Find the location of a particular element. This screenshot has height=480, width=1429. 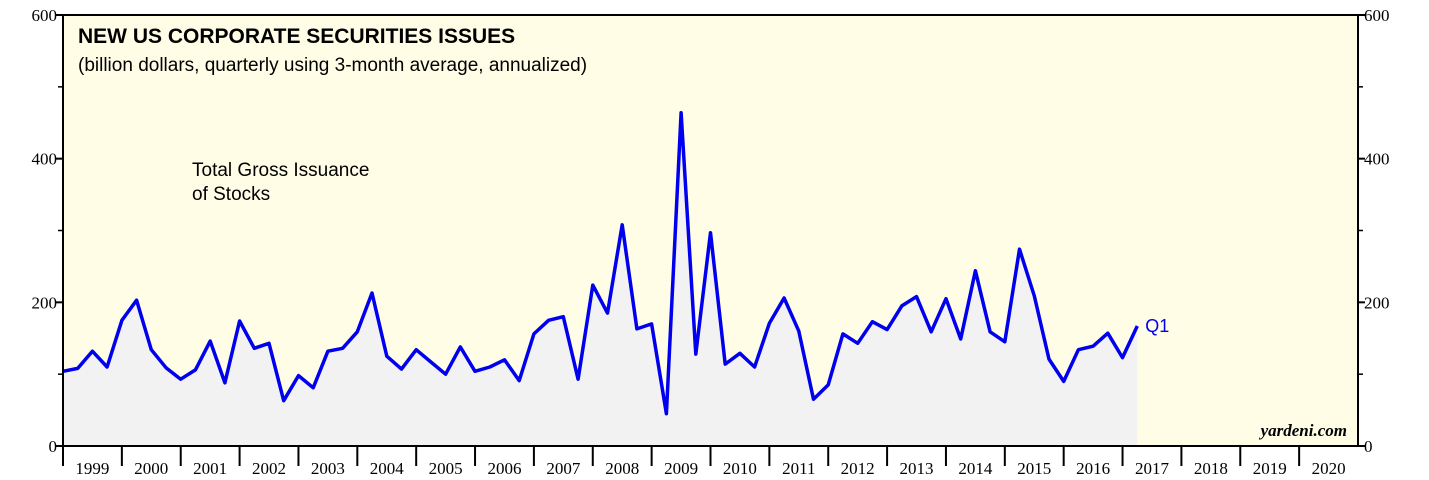

x-tick-label: 2001 is located at coordinates (210, 468).